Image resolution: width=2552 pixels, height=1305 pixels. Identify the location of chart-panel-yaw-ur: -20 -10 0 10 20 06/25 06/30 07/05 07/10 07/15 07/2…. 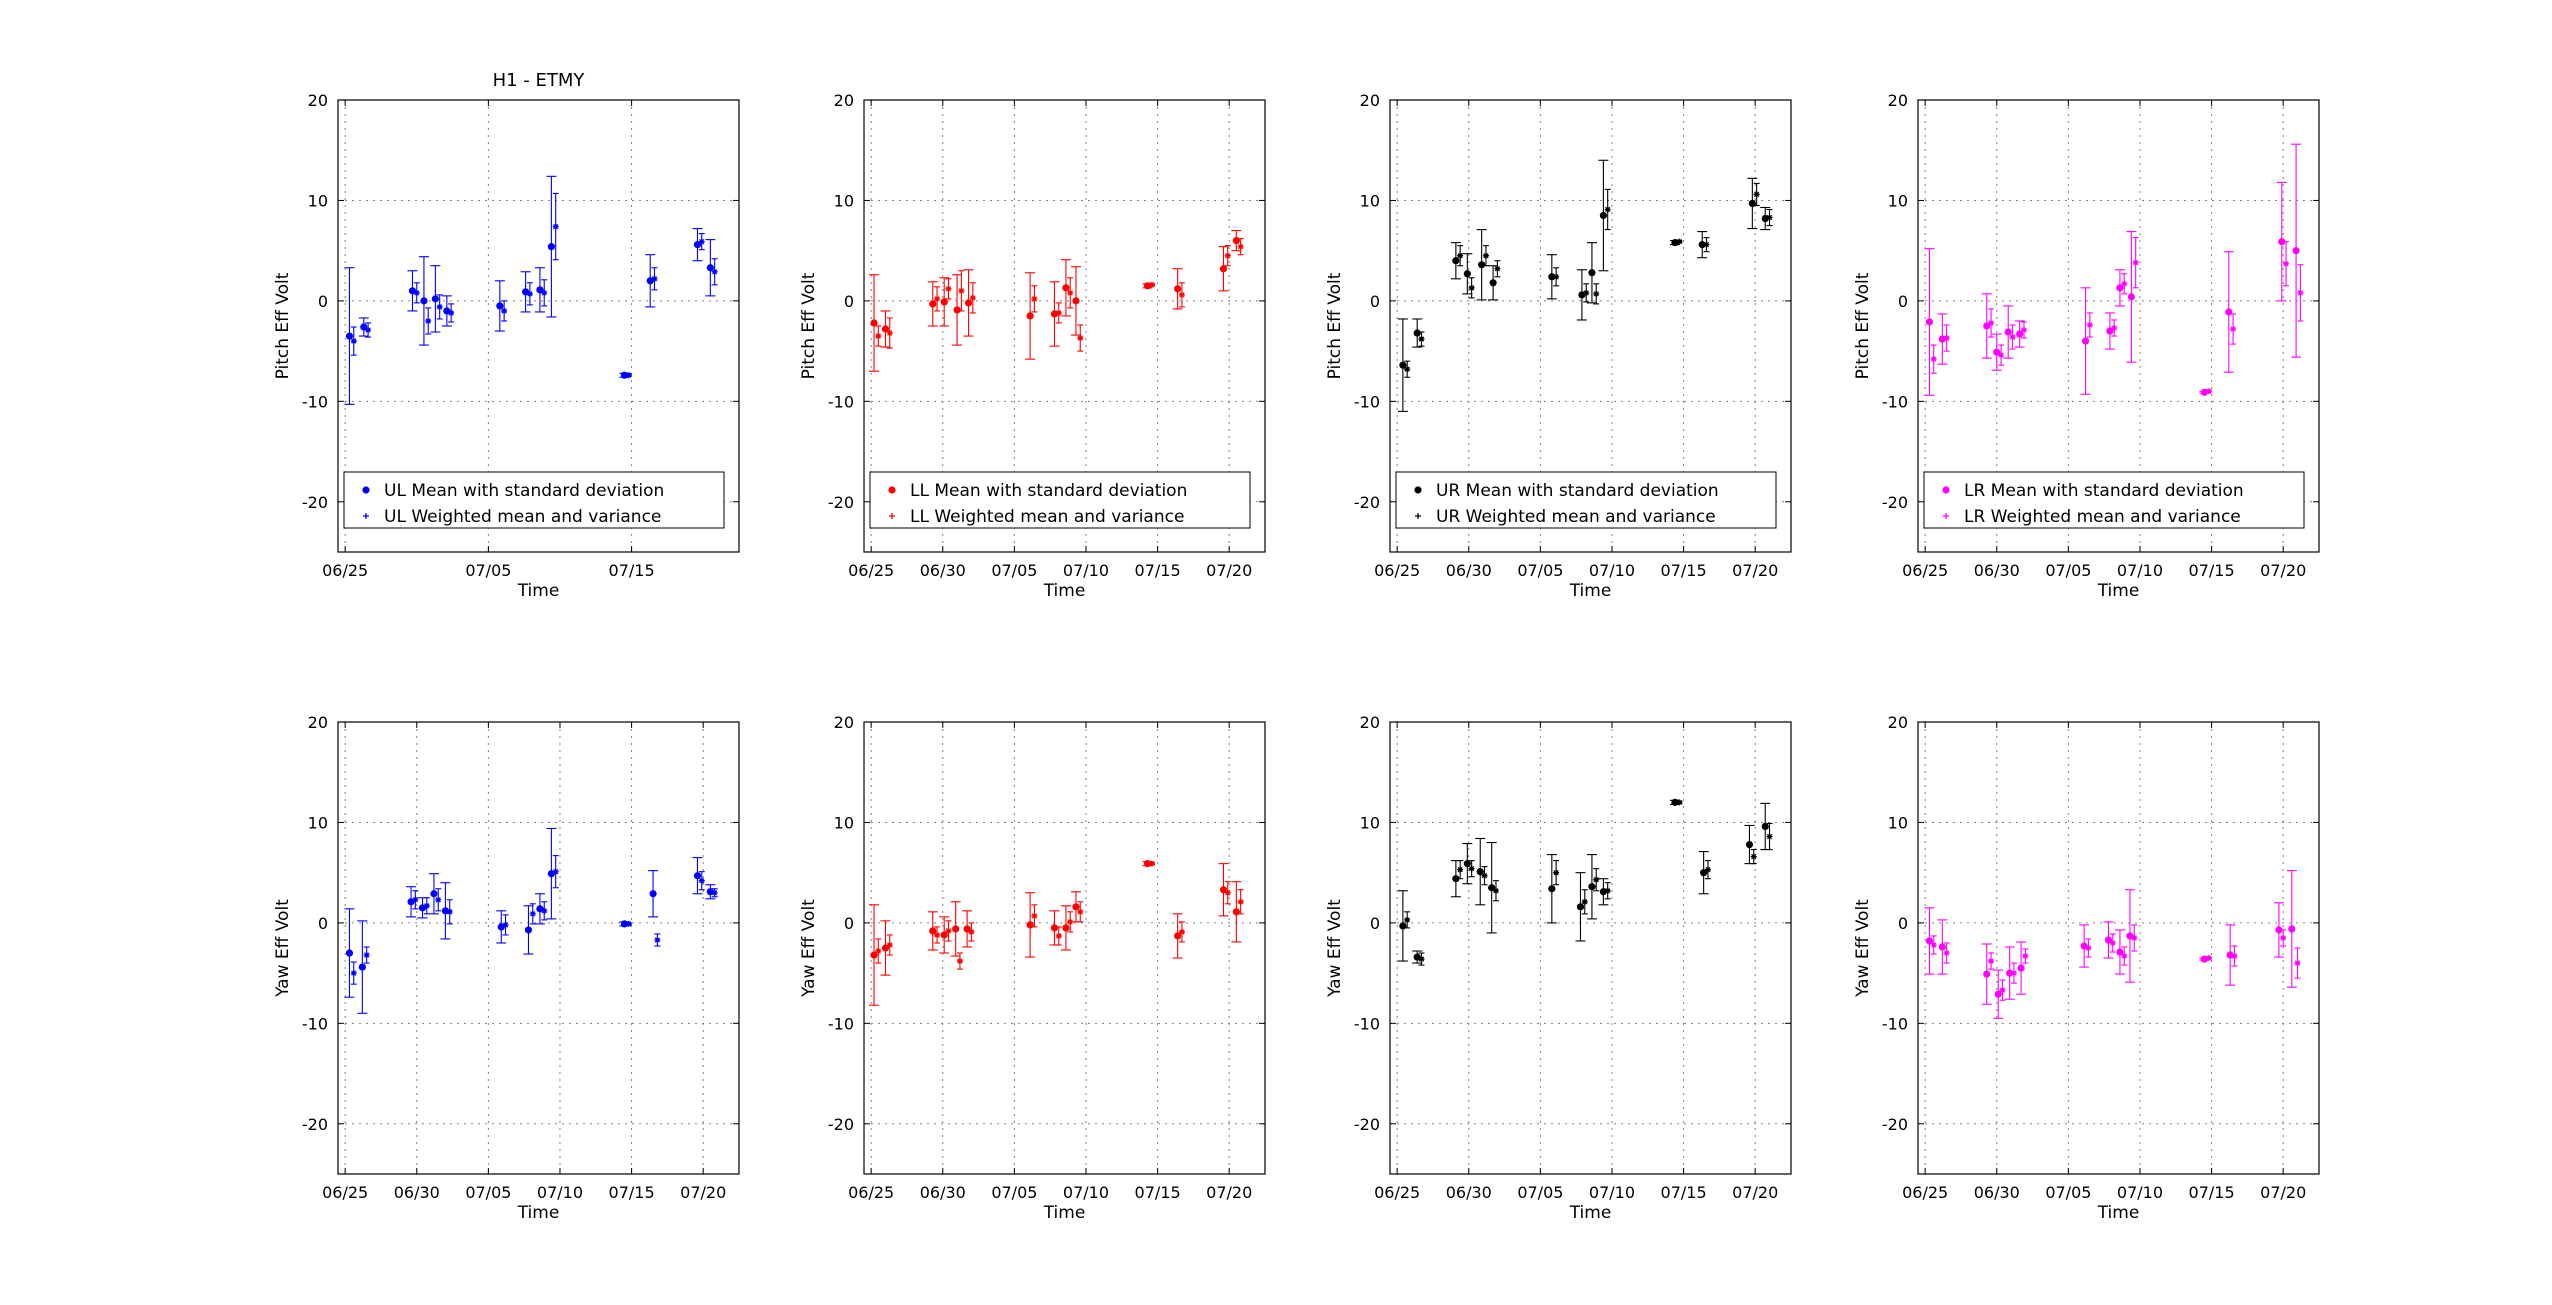
(1558, 968).